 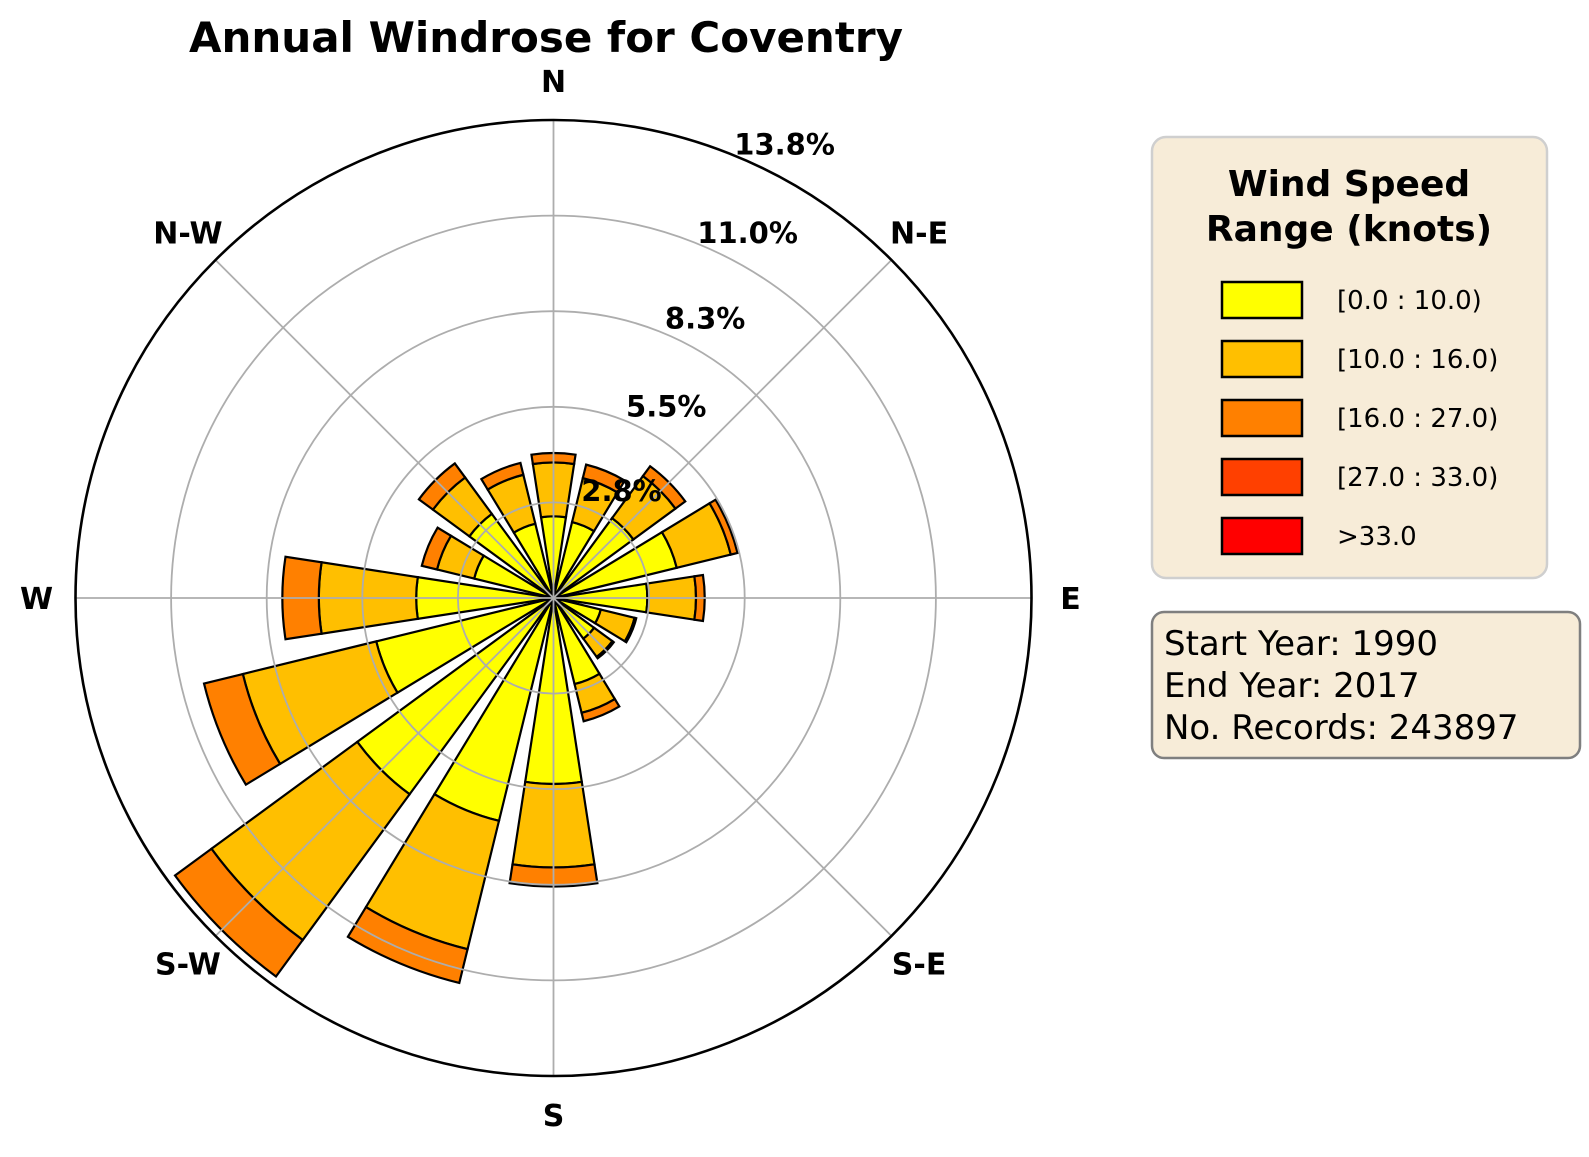 I want to click on petal-segment-ENE-[16.0 : 27.0), so click(x=723, y=527).